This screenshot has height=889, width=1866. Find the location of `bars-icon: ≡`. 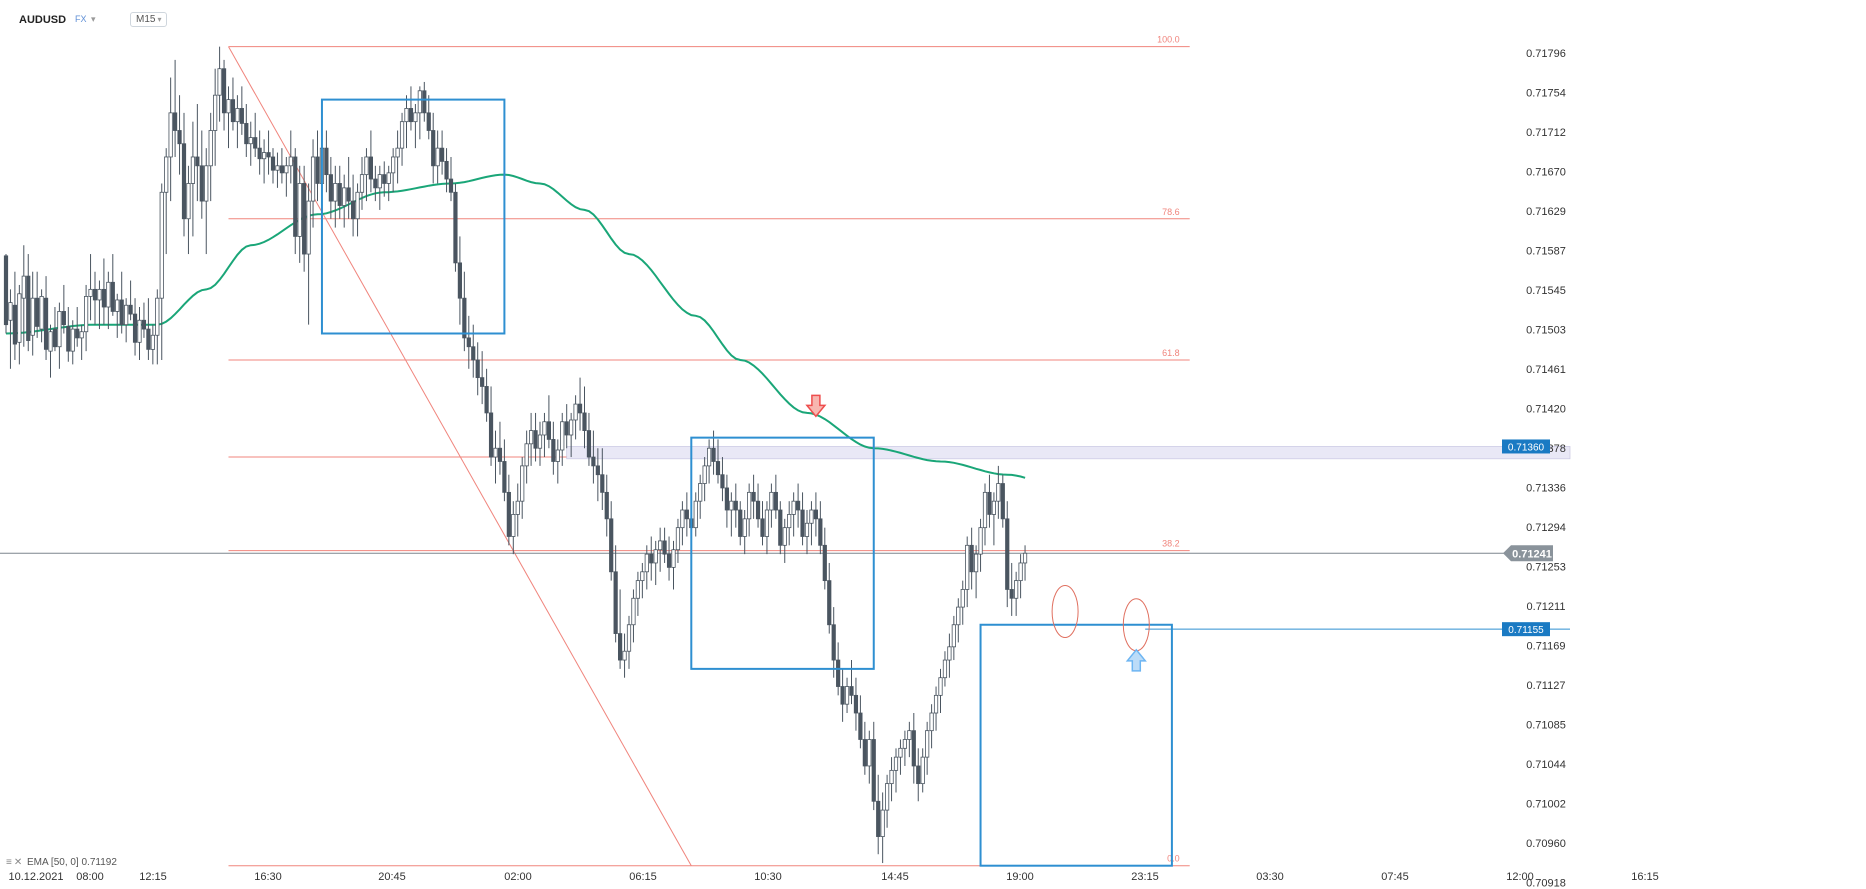

bars-icon: ≡ is located at coordinates (9, 862).